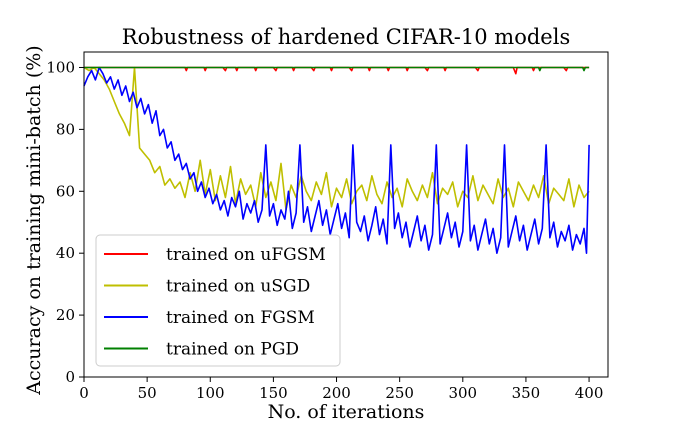 The image size is (676, 428). What do you see at coordinates (238, 287) in the screenshot?
I see `legend-label-2: trained on uSGD` at bounding box center [238, 287].